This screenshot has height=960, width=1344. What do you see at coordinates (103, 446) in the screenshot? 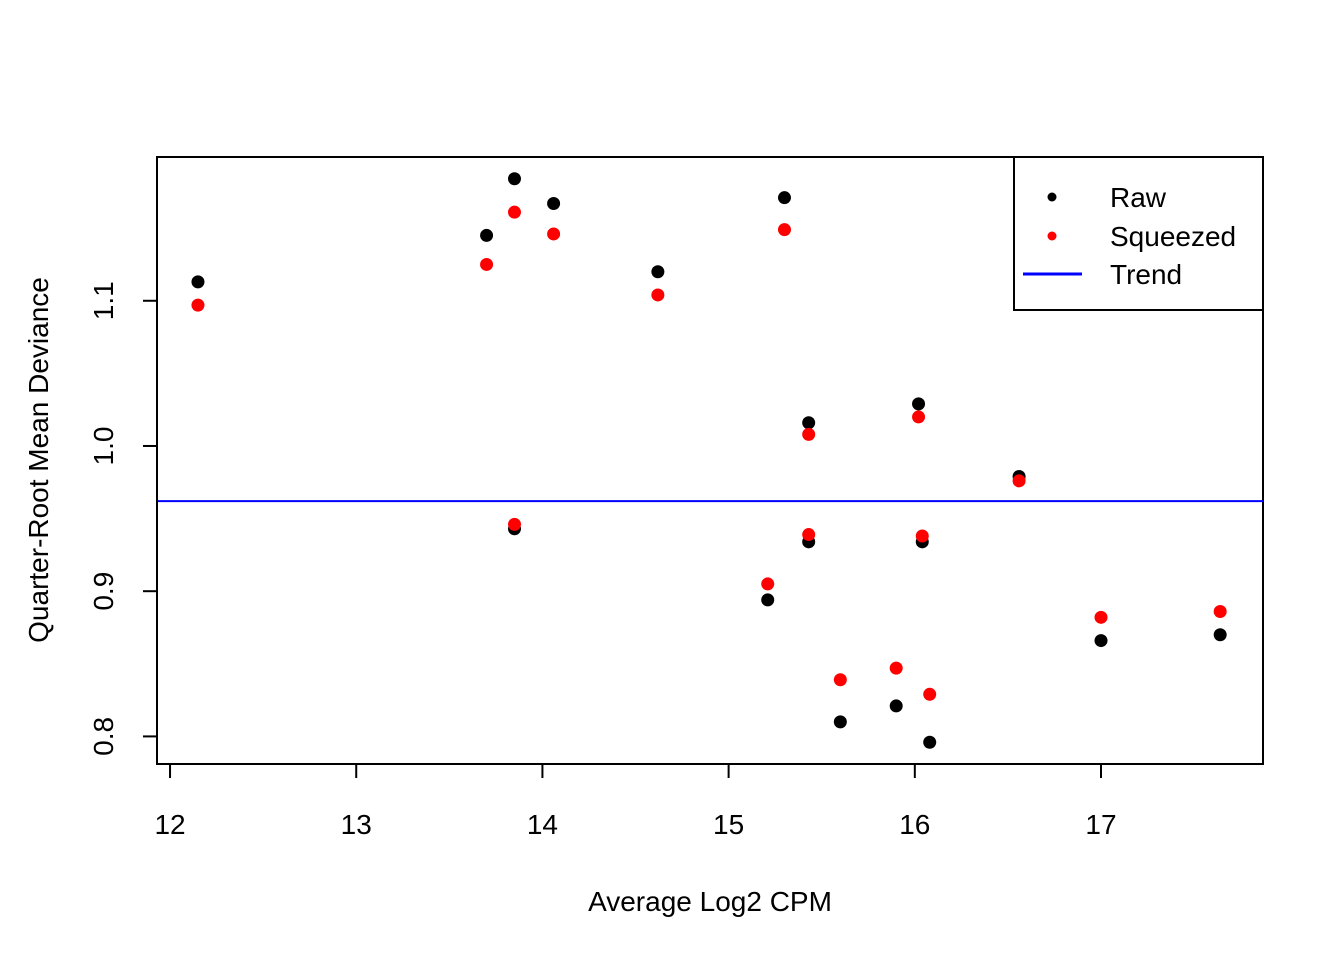
I see `y-tick-label-2: 1.0` at bounding box center [103, 446].